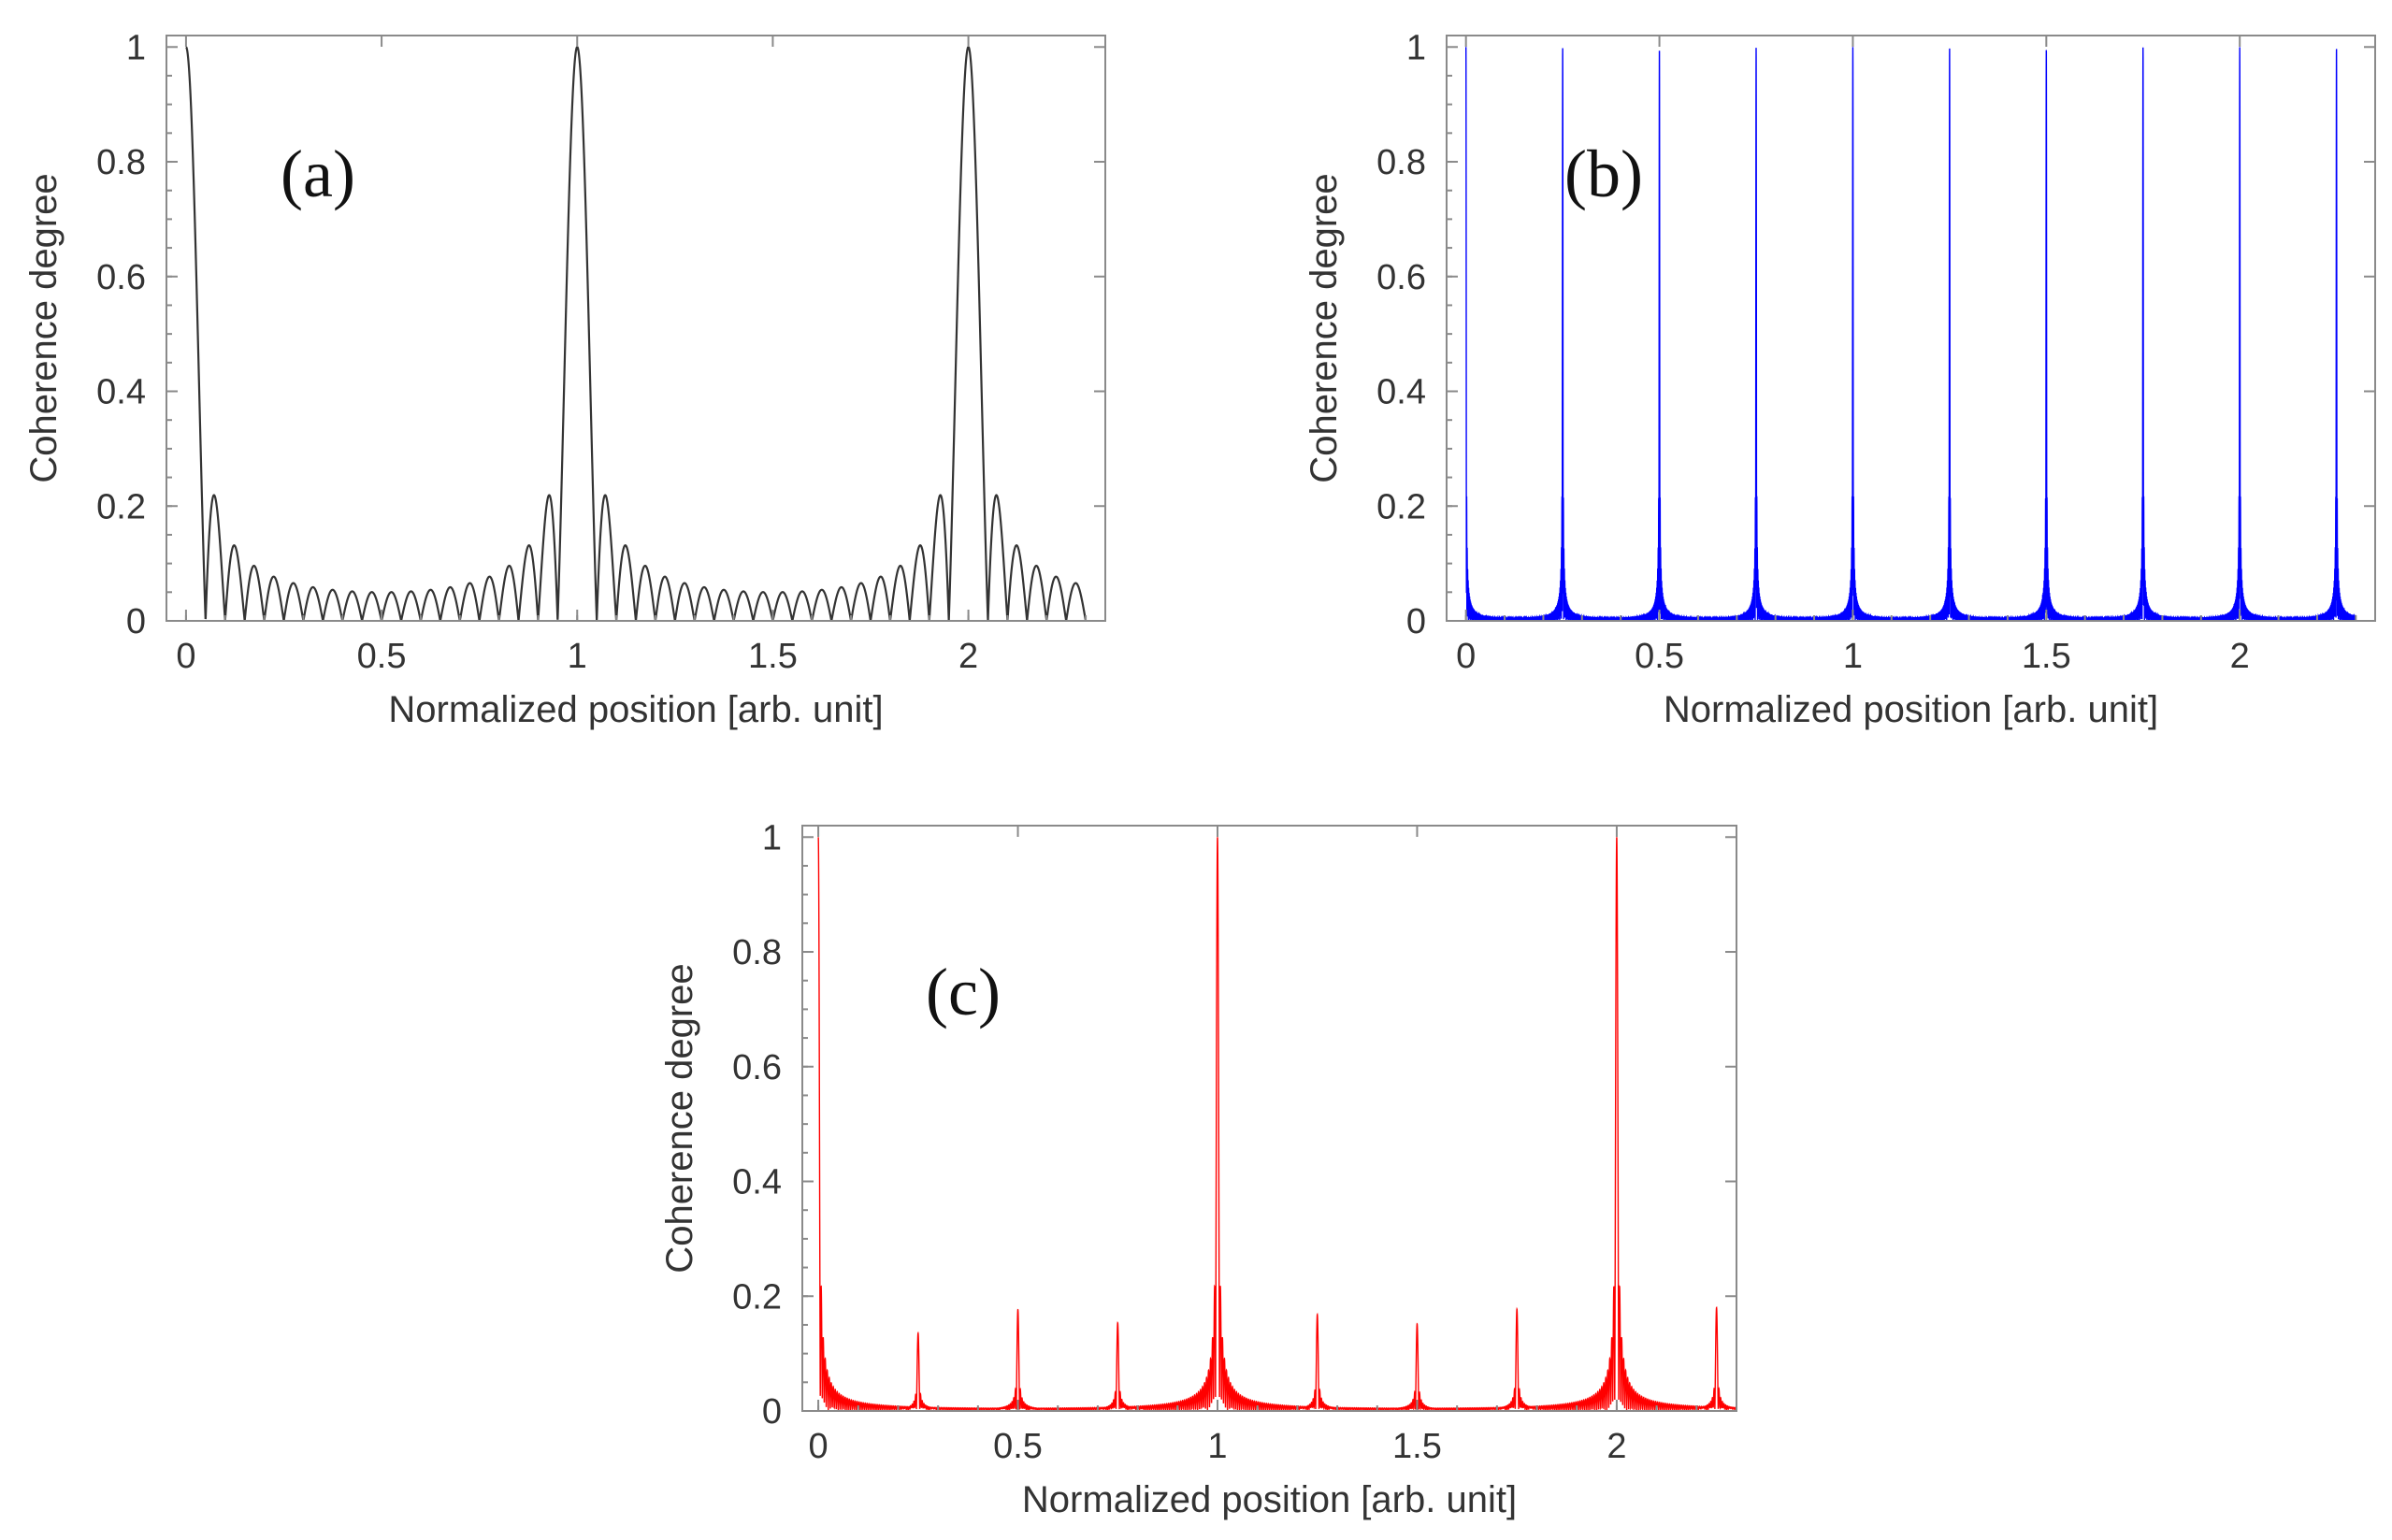 Image resolution: width=2392 pixels, height=1540 pixels. I want to click on plot-frame-a, so click(636, 328).